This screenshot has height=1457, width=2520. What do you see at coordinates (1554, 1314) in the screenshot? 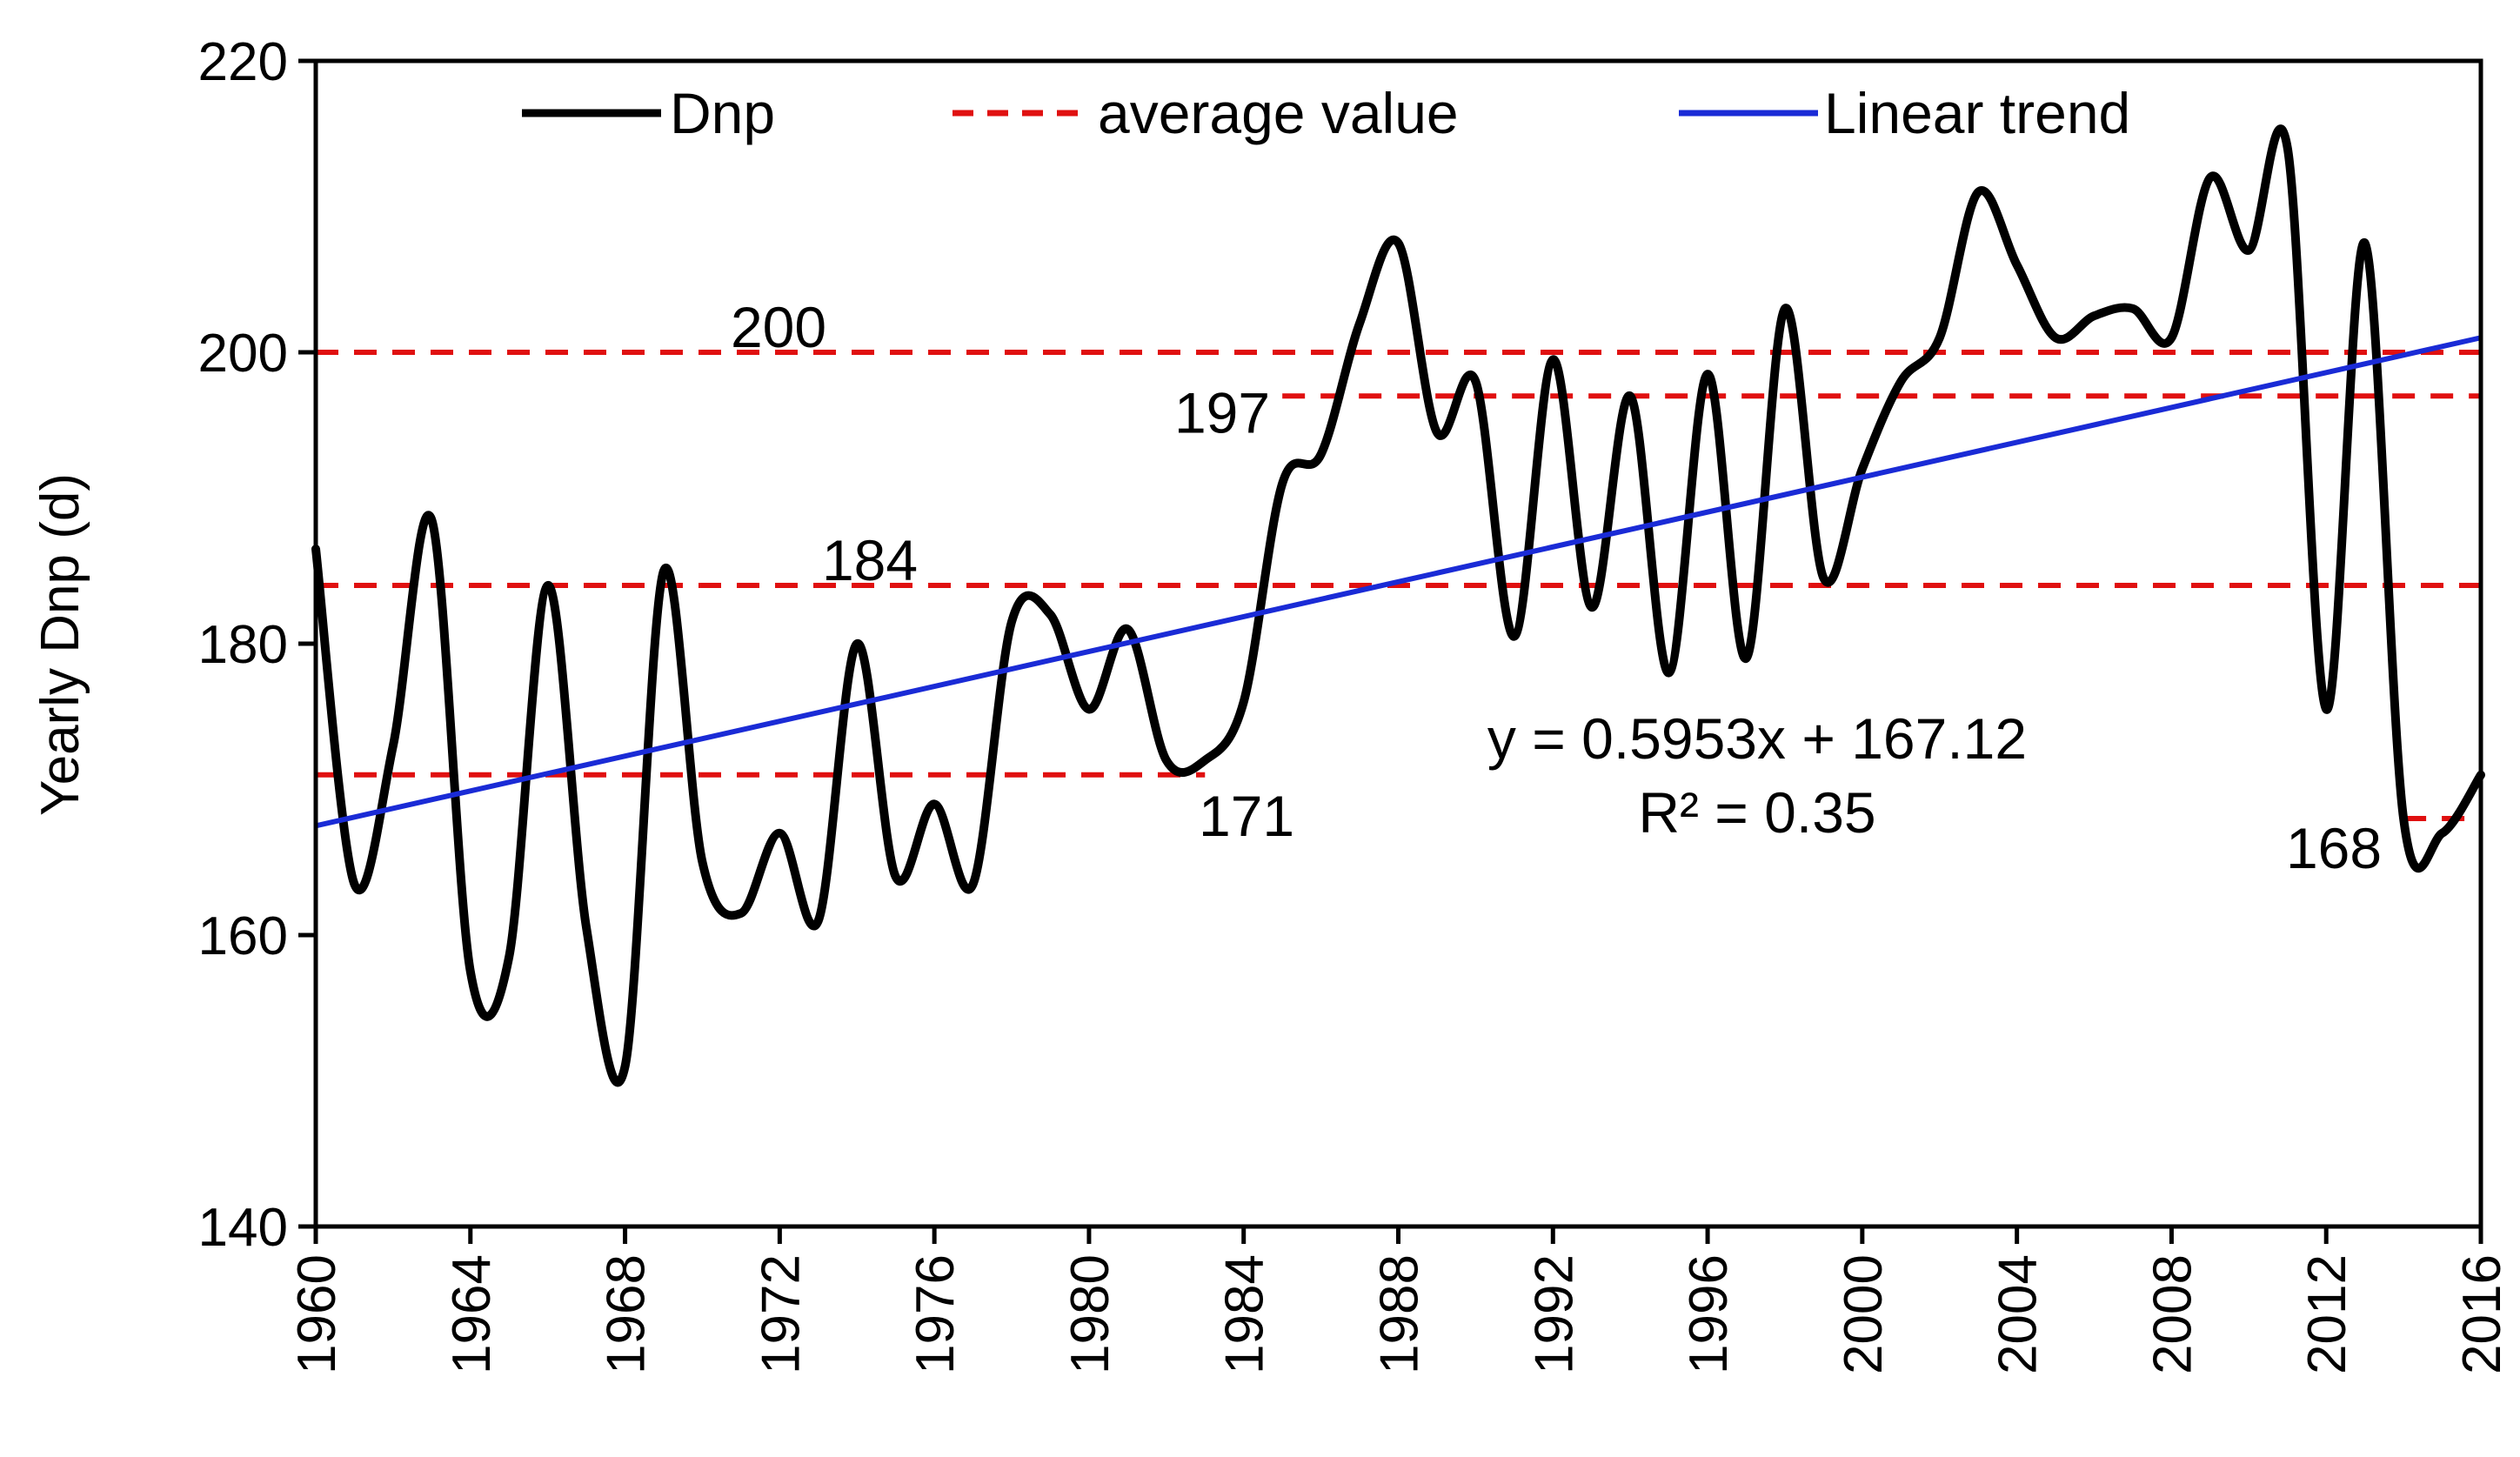
I see `x-tick-label-1992: 1992` at bounding box center [1554, 1314].